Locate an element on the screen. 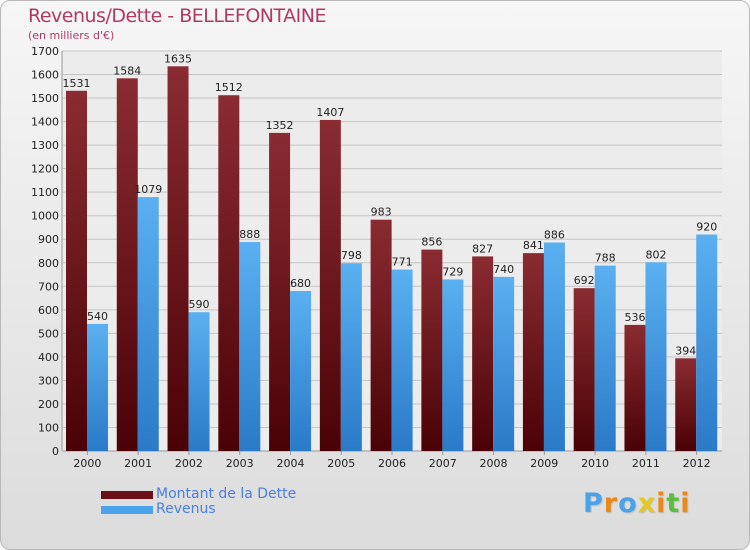 This screenshot has width=750, height=550. x-tick-label: 2010 is located at coordinates (595, 463).